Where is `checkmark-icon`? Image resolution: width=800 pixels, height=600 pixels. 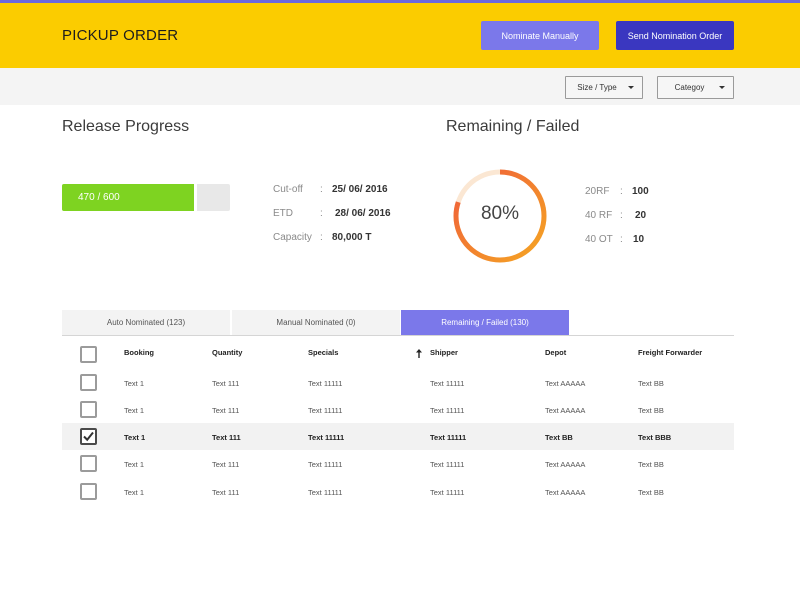
checkmark-icon is located at coordinates (88, 436).